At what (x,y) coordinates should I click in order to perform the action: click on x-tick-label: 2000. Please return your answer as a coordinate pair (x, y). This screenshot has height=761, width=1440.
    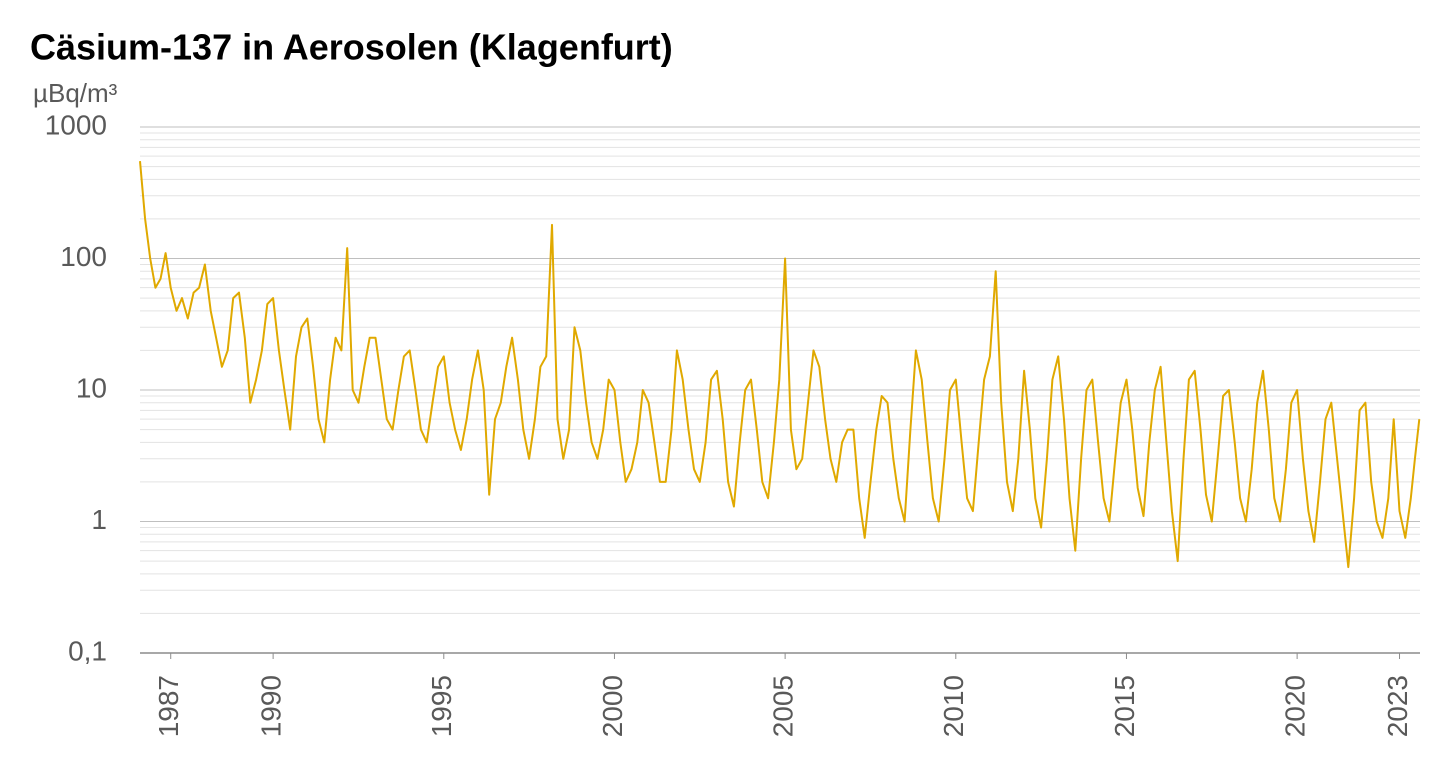
    Looking at the image, I should click on (612, 706).